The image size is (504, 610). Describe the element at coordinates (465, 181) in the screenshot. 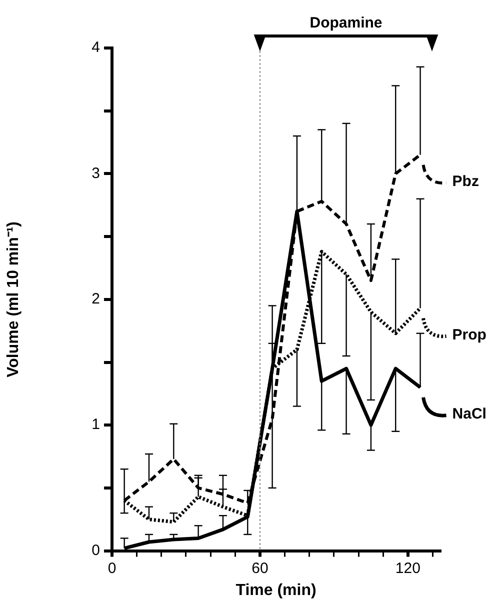

I see `legend-label: Pbz` at that location.